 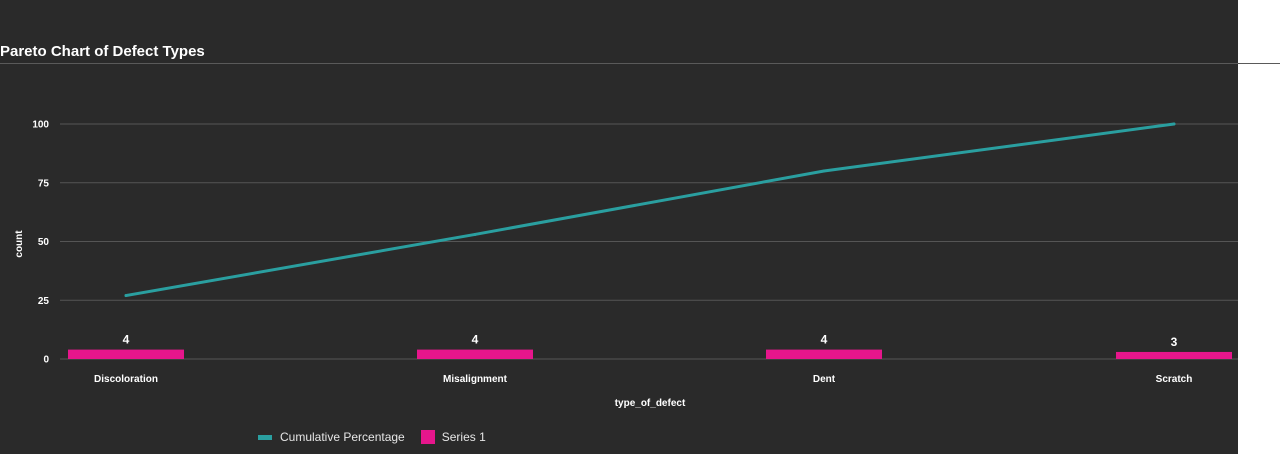 I want to click on bar-series, so click(x=650, y=354).